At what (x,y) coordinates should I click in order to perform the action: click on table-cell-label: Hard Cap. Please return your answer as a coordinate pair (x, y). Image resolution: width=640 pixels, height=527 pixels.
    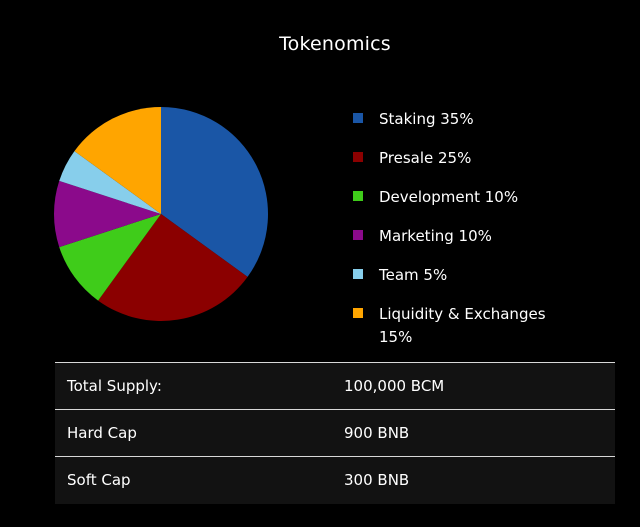
    Looking at the image, I should click on (193, 433).